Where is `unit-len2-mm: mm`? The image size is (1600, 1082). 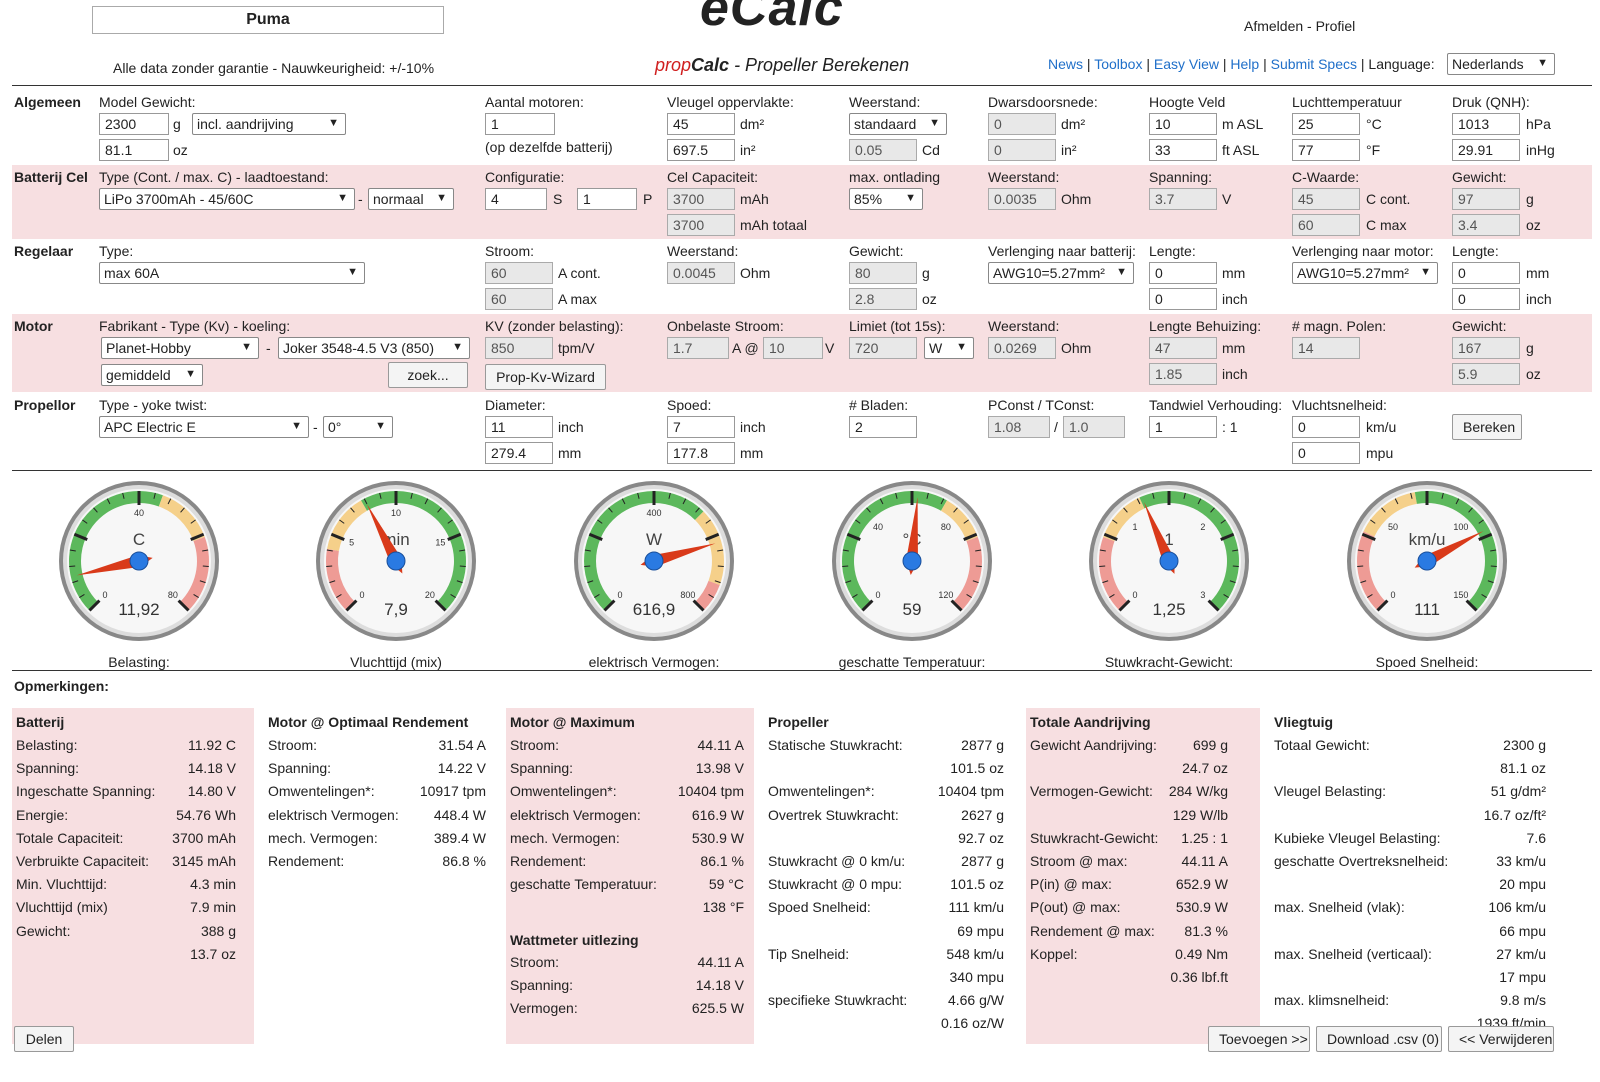
unit-len2-mm: mm is located at coordinates (1538, 273).